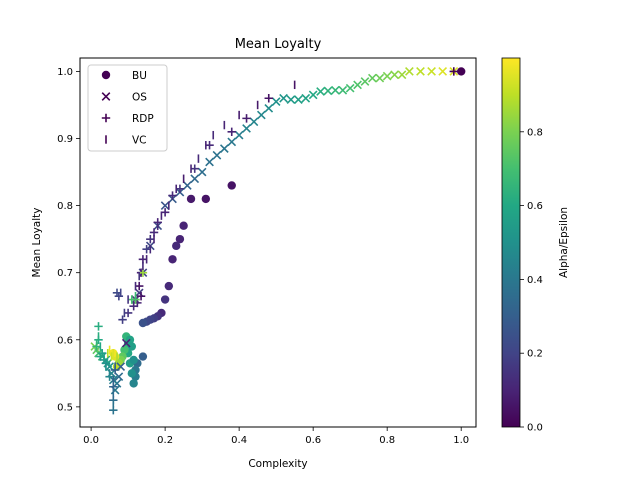  Describe the element at coordinates (511, 242) in the screenshot. I see `colorbar-gradient` at that location.